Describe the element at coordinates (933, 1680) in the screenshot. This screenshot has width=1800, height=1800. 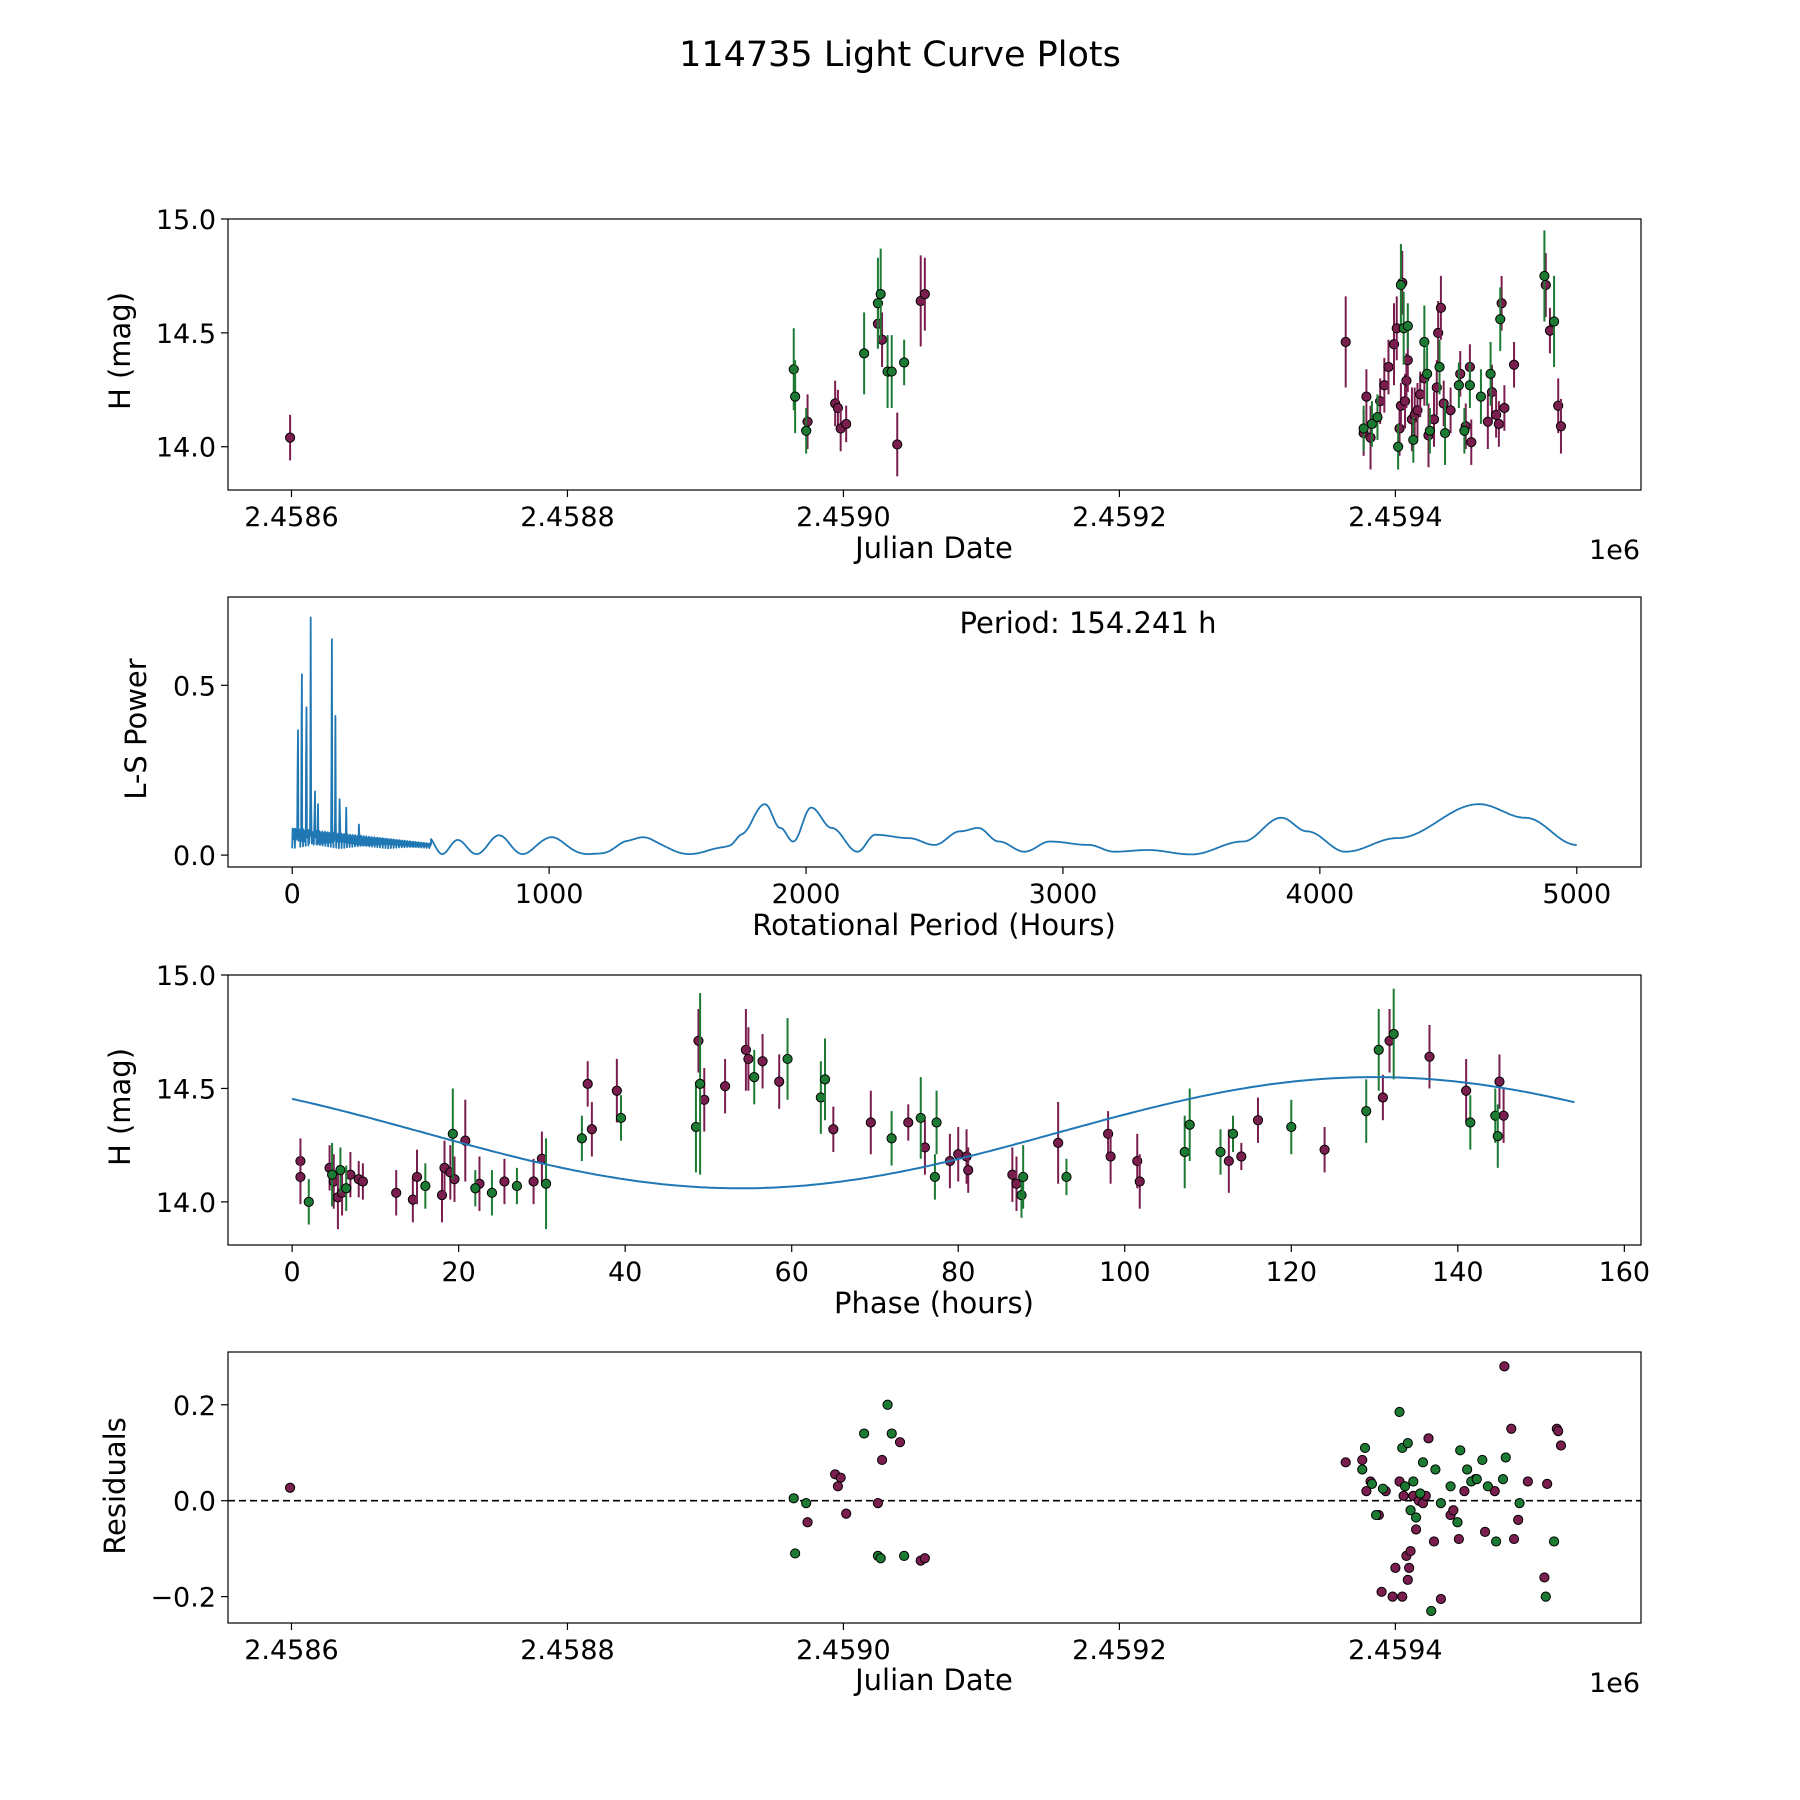
I see `residuals-xlabel: Julian Date` at that location.